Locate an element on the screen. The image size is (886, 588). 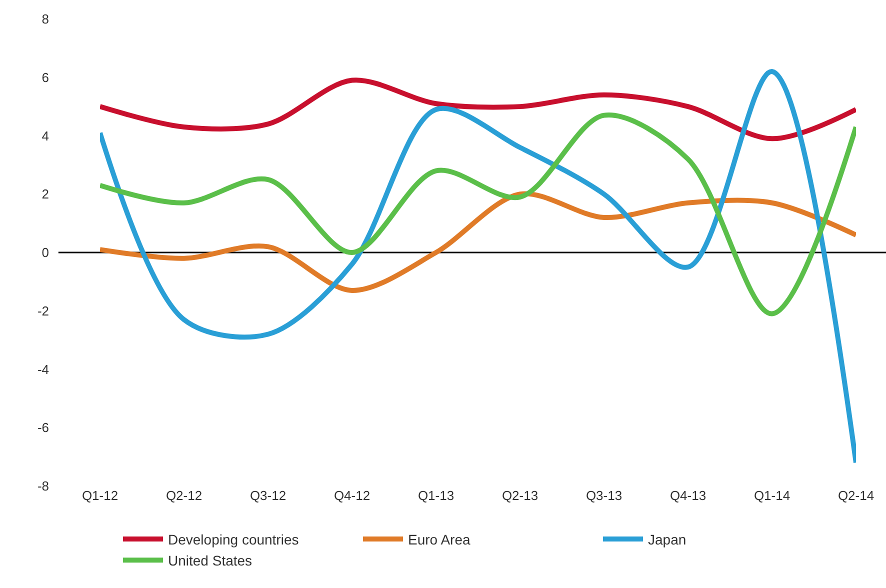
legend-label: Japan is located at coordinates (667, 539).